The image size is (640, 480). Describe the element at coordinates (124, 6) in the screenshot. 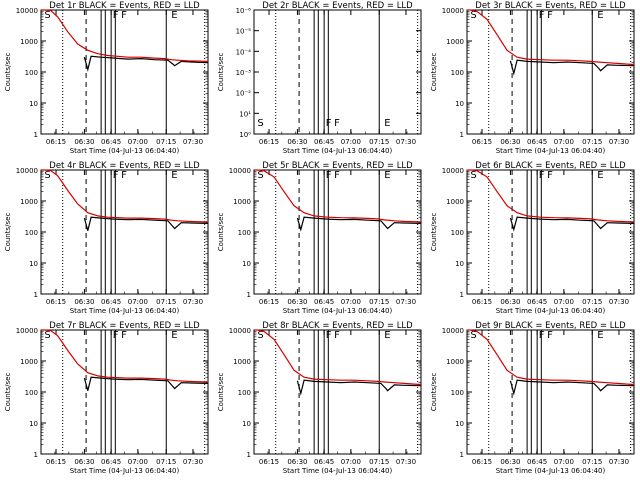

I see `chart-title: Det 1r BLACK = Events, RED = LLD` at that location.